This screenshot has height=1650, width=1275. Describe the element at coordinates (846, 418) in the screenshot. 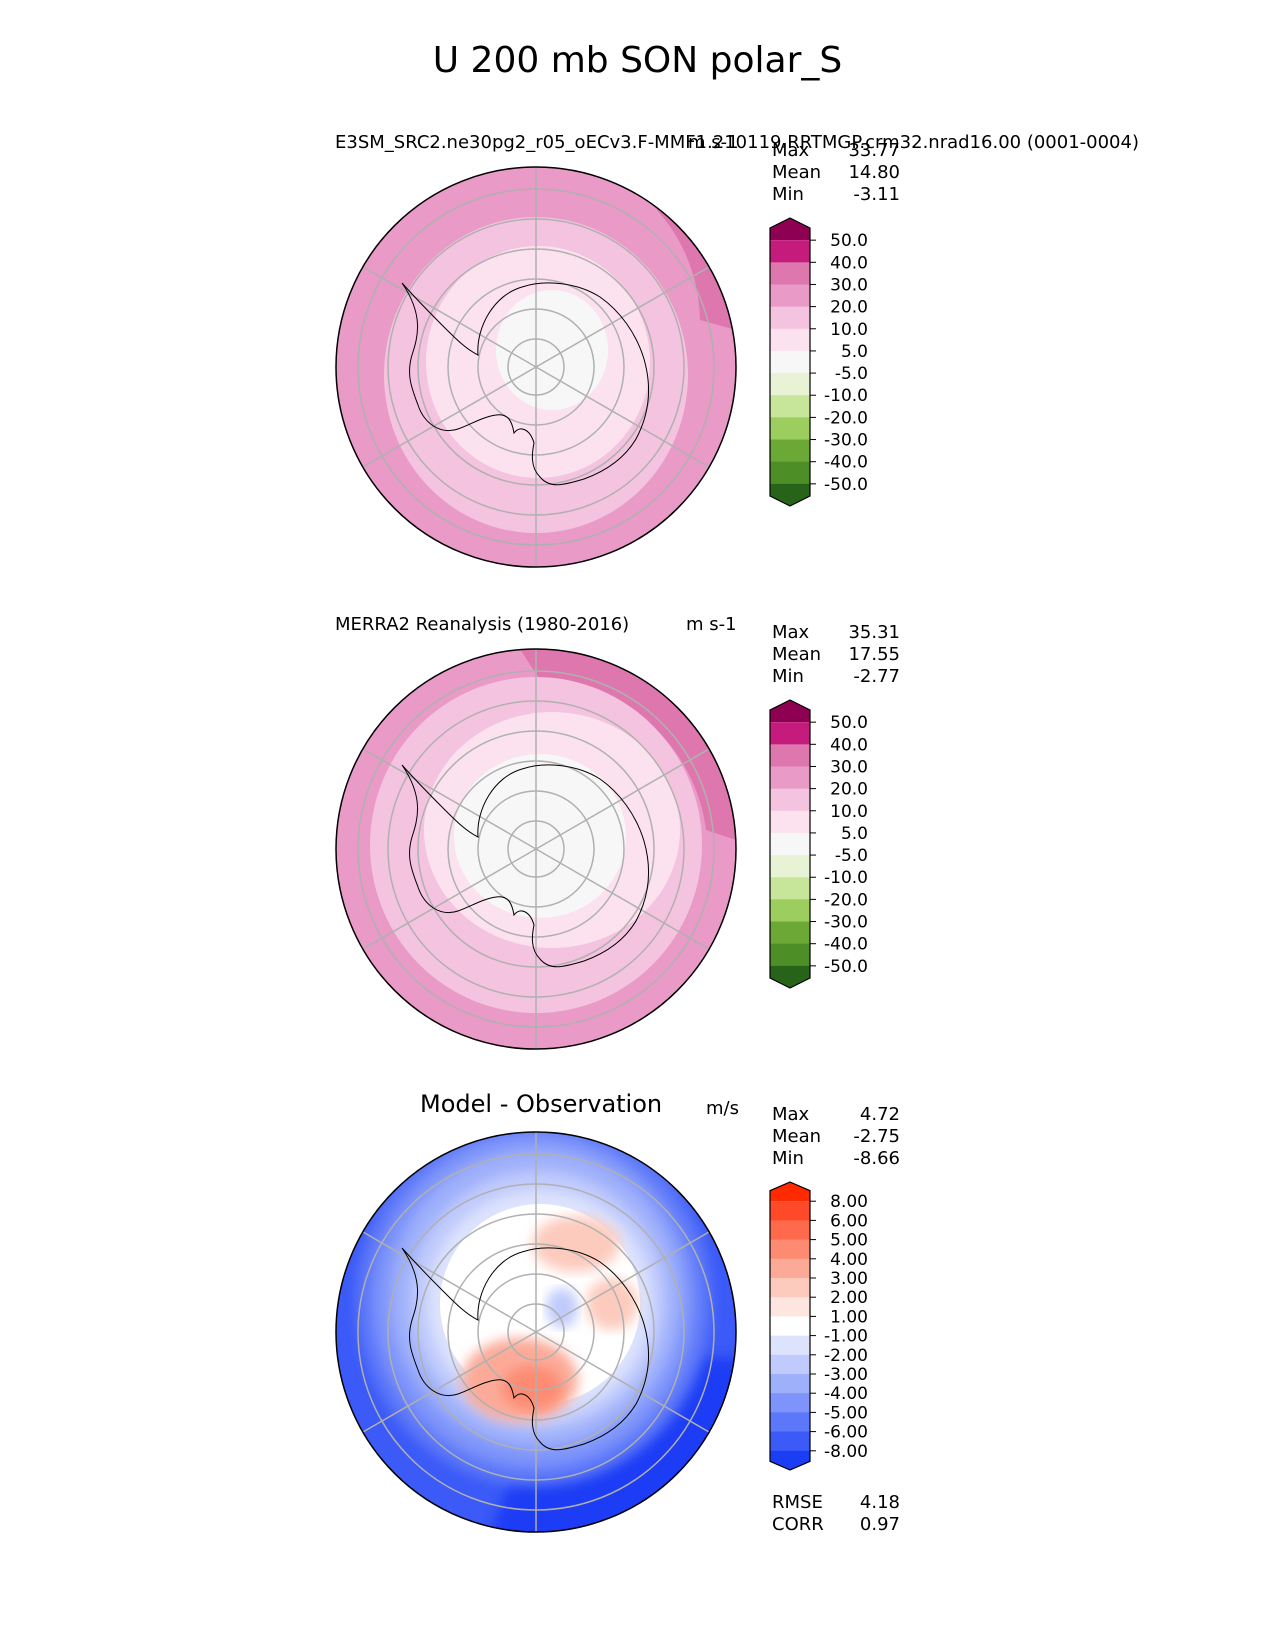

I see `colorbar-tick-label: -20.0` at that location.